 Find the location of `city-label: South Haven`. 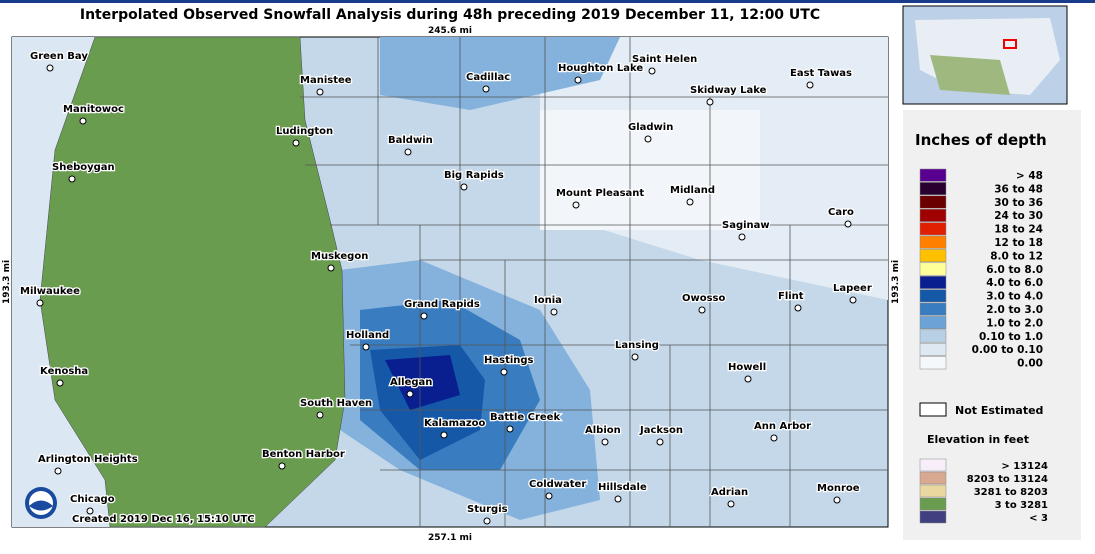

city-label: South Haven is located at coordinates (336, 403).